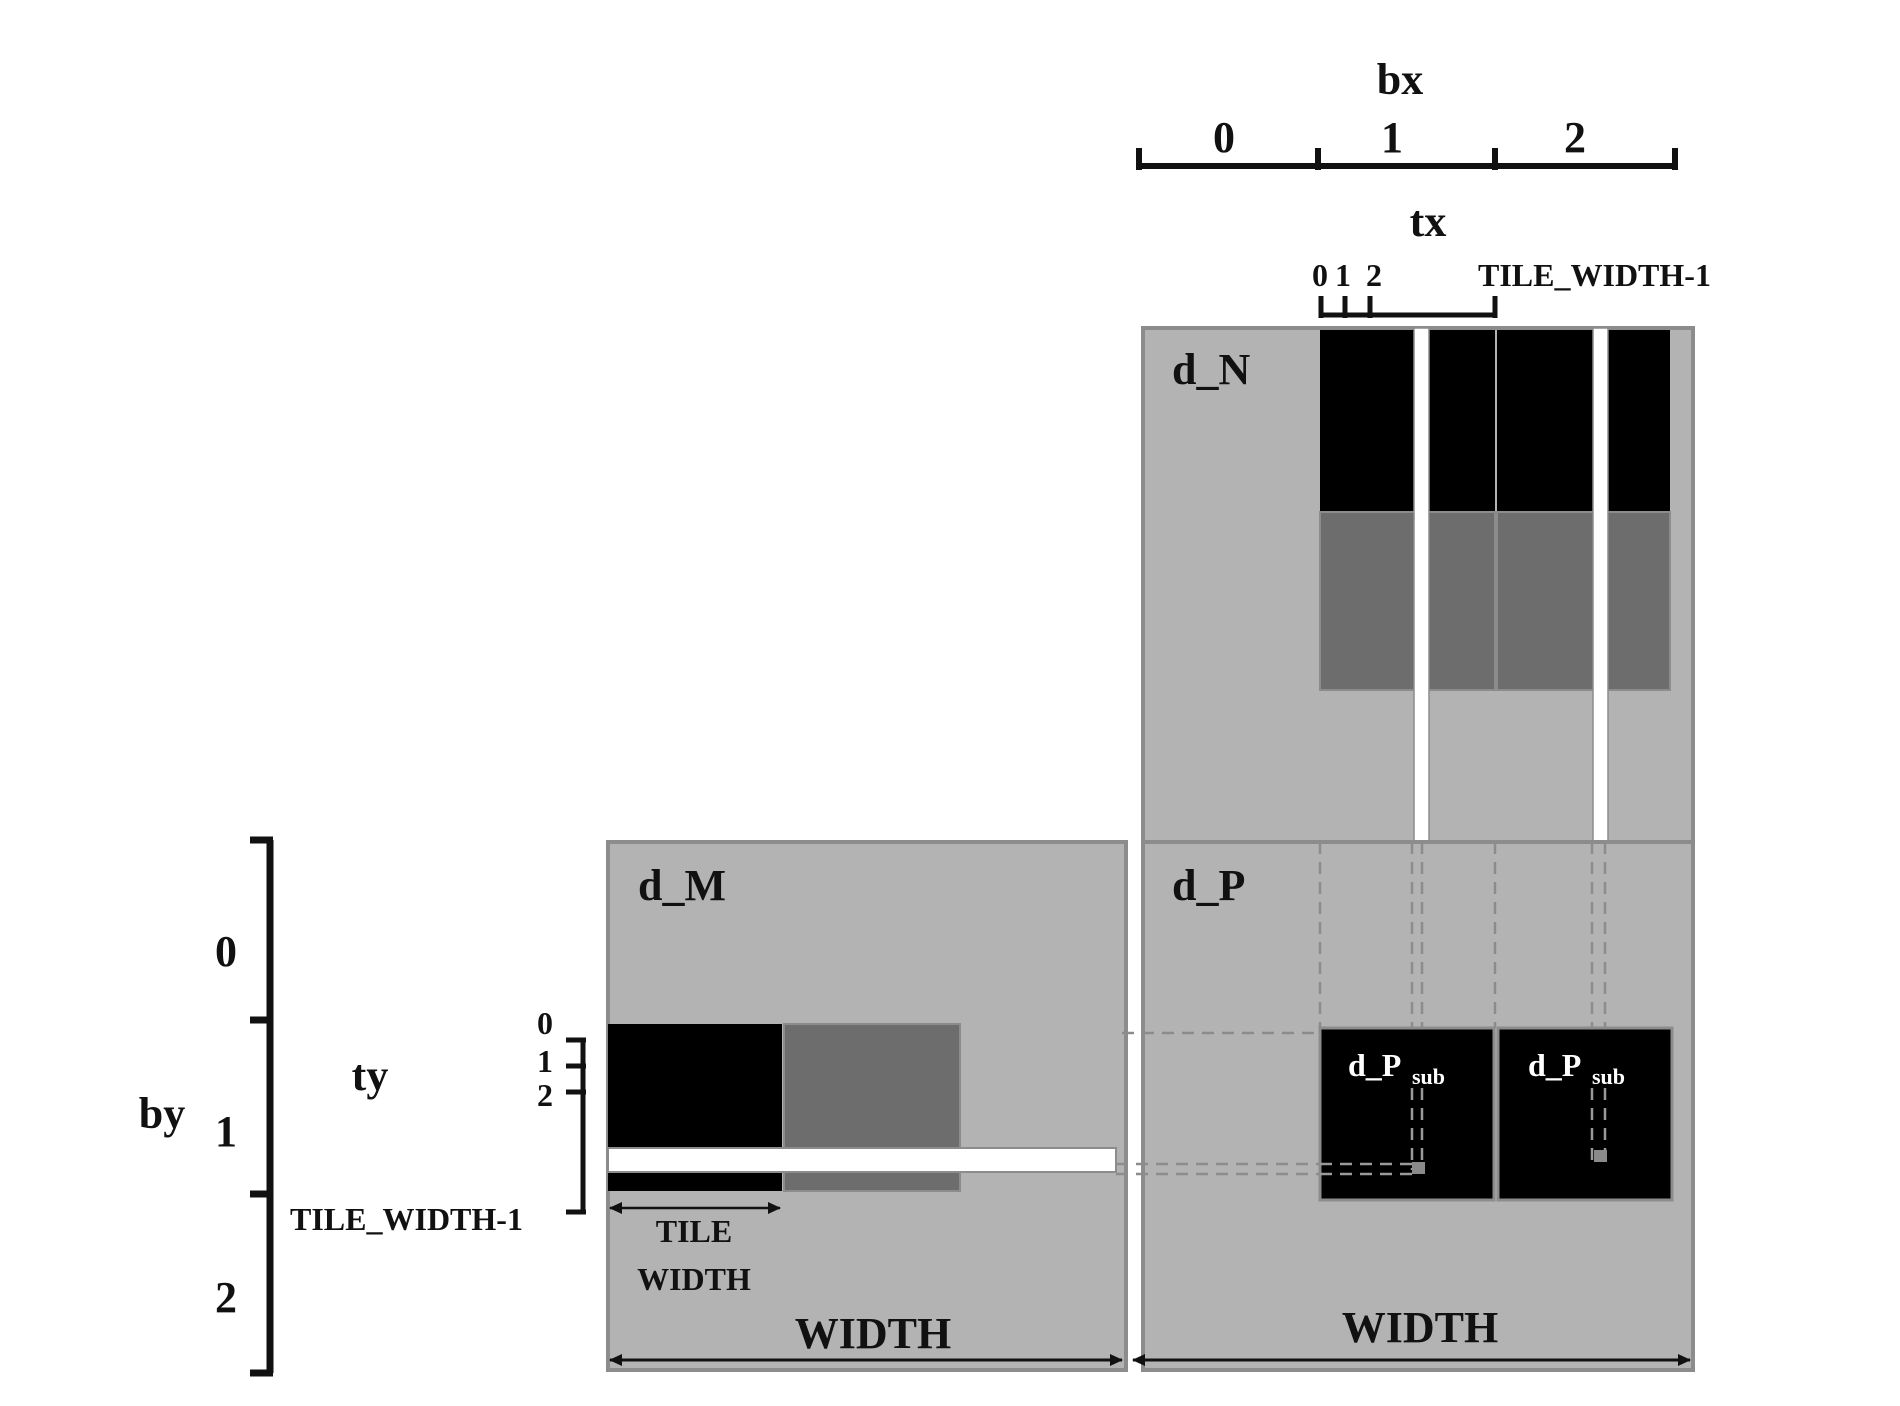  I want to click on p-sub-tile-2-label-main: d_P, so click(1554, 1065).